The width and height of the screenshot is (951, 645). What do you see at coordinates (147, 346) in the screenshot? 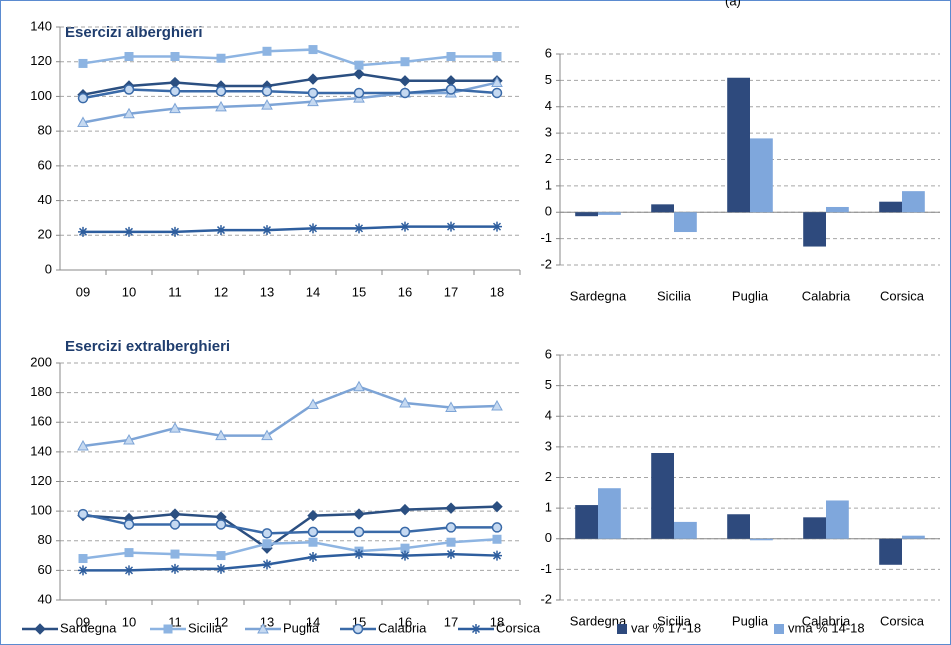
I see `chart-title: Esercizi extralberghieri` at bounding box center [147, 346].